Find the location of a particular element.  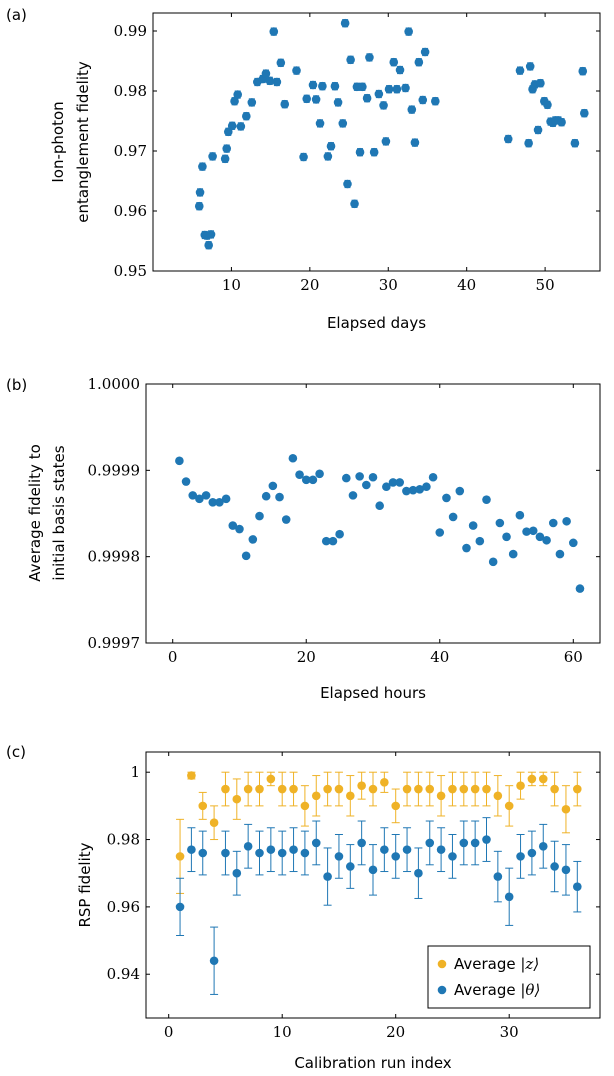

y-tick-label: 0.98 is located at coordinates (130, 91).